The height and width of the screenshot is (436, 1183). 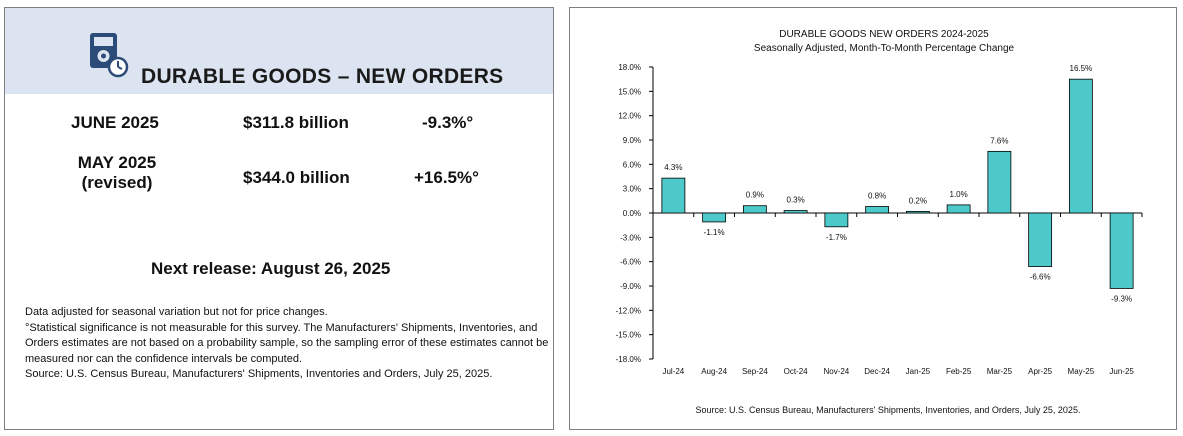 What do you see at coordinates (630, 237) in the screenshot?
I see `y-tick-label: -3.0%` at bounding box center [630, 237].